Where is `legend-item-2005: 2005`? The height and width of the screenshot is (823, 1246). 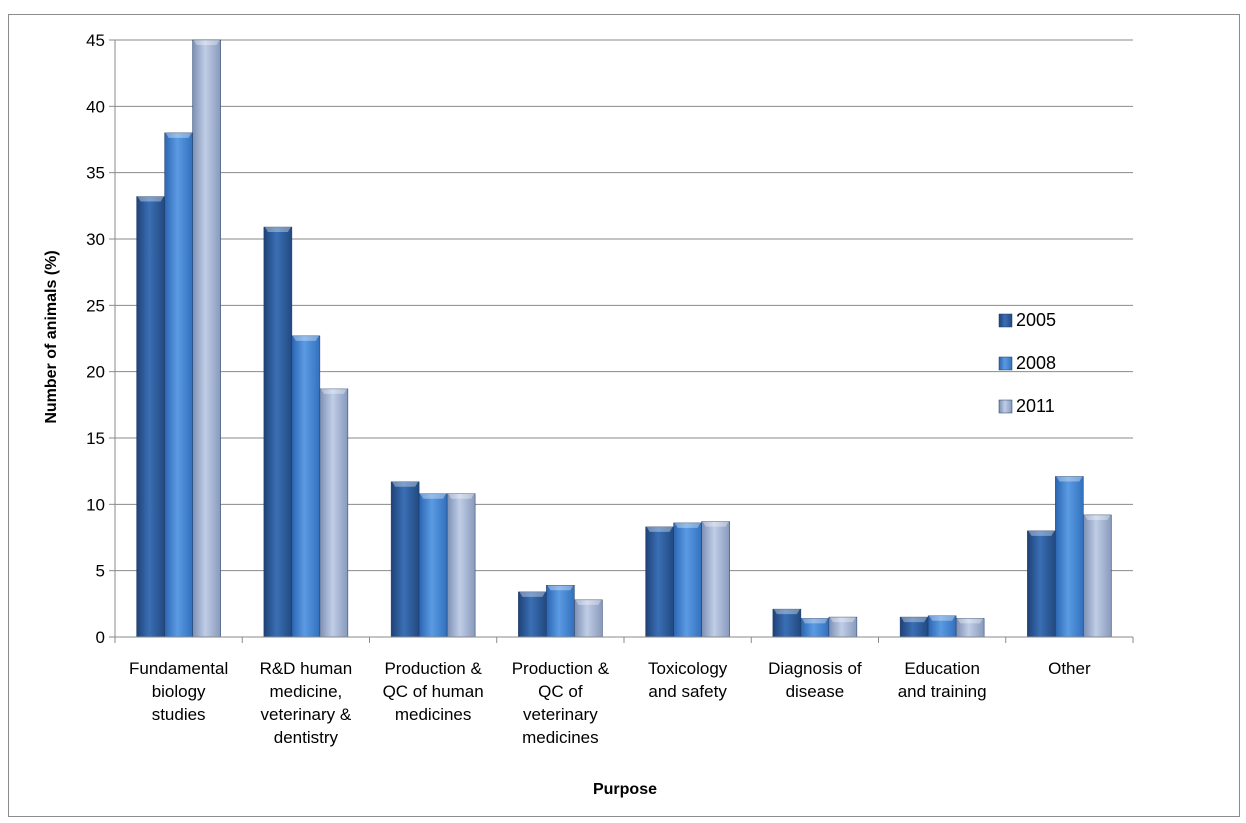 legend-item-2005: 2005 is located at coordinates (1027, 320).